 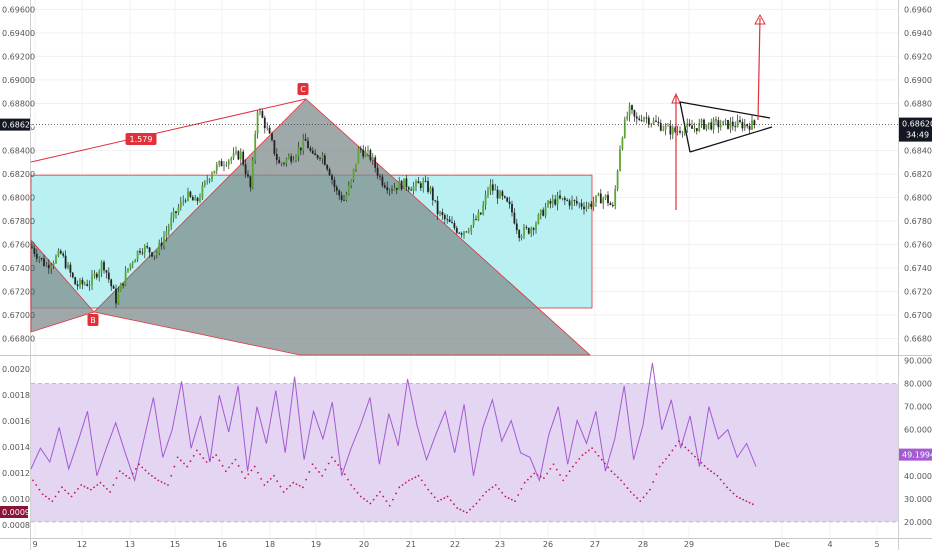 What do you see at coordinates (16, 512) in the screenshot?
I see `left-osc-badge: 0.0009` at bounding box center [16, 512].